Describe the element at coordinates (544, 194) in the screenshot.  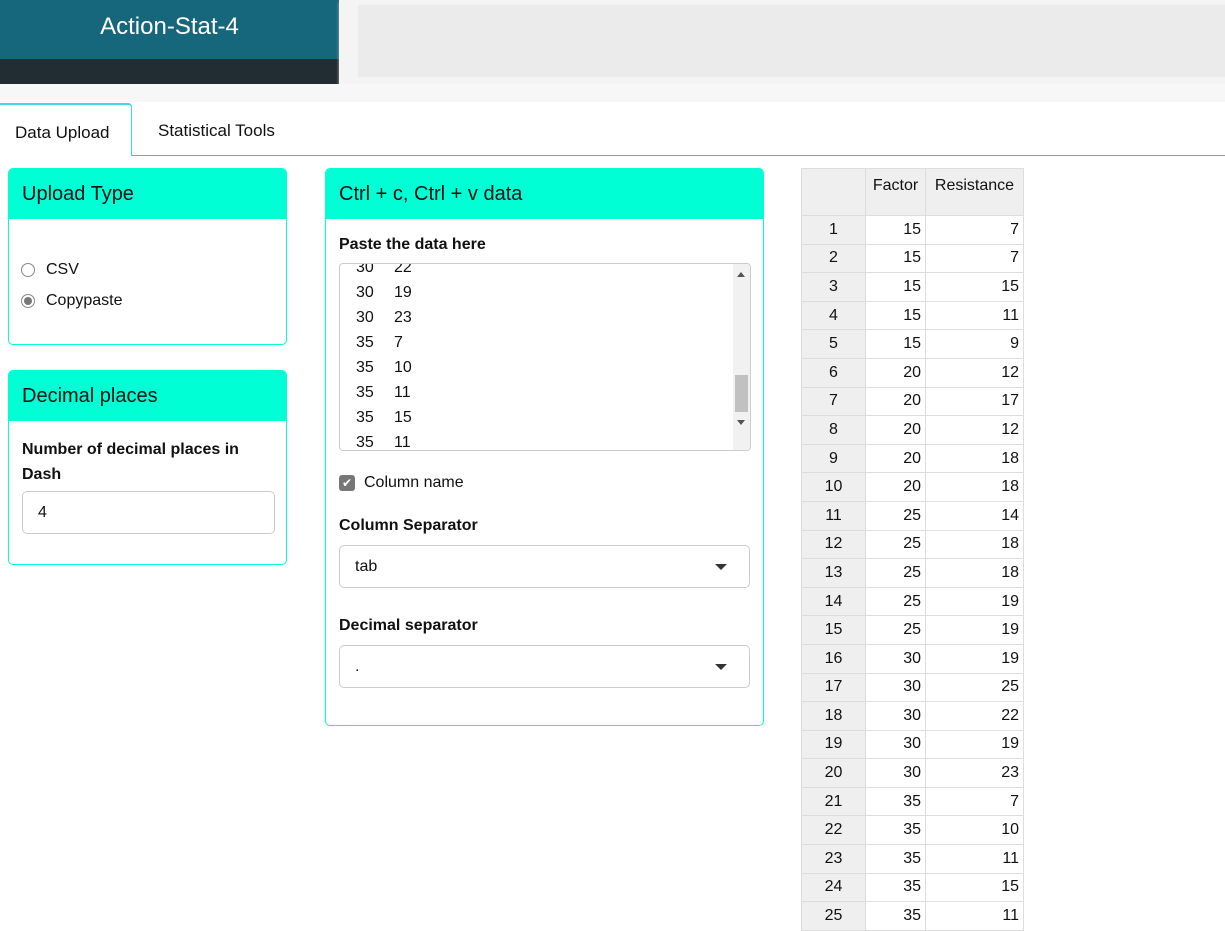
I see `card-title: Ctrl + c, Ctrl + v data` at that location.